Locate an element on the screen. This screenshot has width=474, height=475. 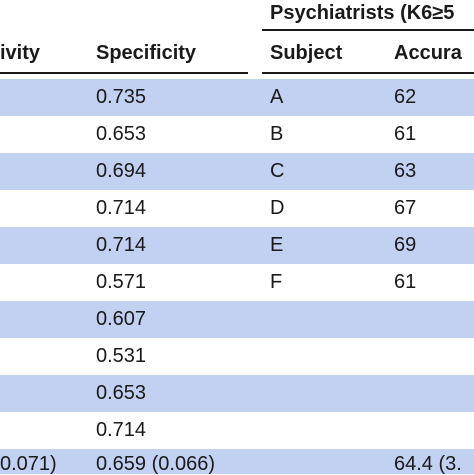
specificity-cell: 0.694 is located at coordinates (121, 171).